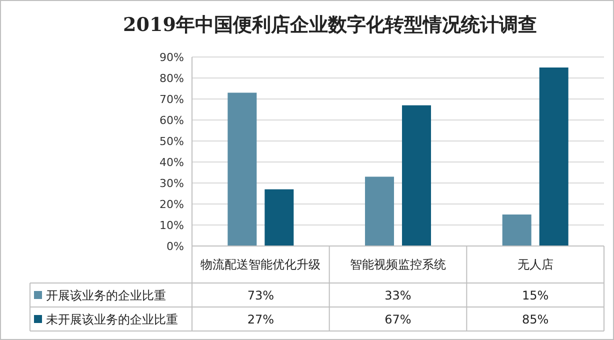 This screenshot has height=340, width=614. Describe the element at coordinates (398, 265) in the screenshot. I see `x-tick-label: 智能视频监控系统` at that location.